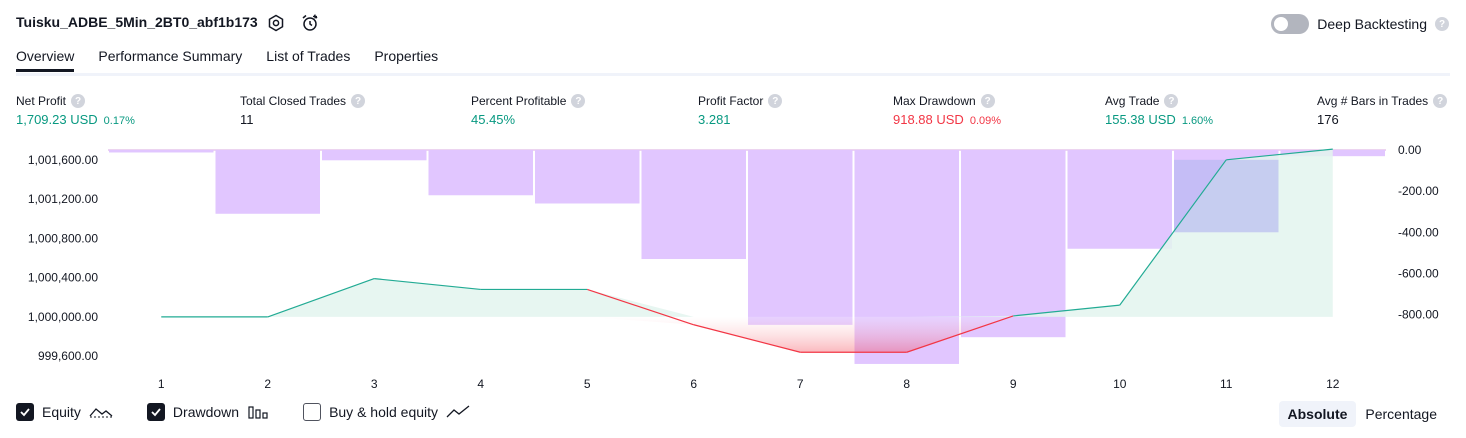 This screenshot has width=1466, height=438. What do you see at coordinates (1382, 101) in the screenshot?
I see `metric-label-row: Avg # Bars in Trades?` at bounding box center [1382, 101].